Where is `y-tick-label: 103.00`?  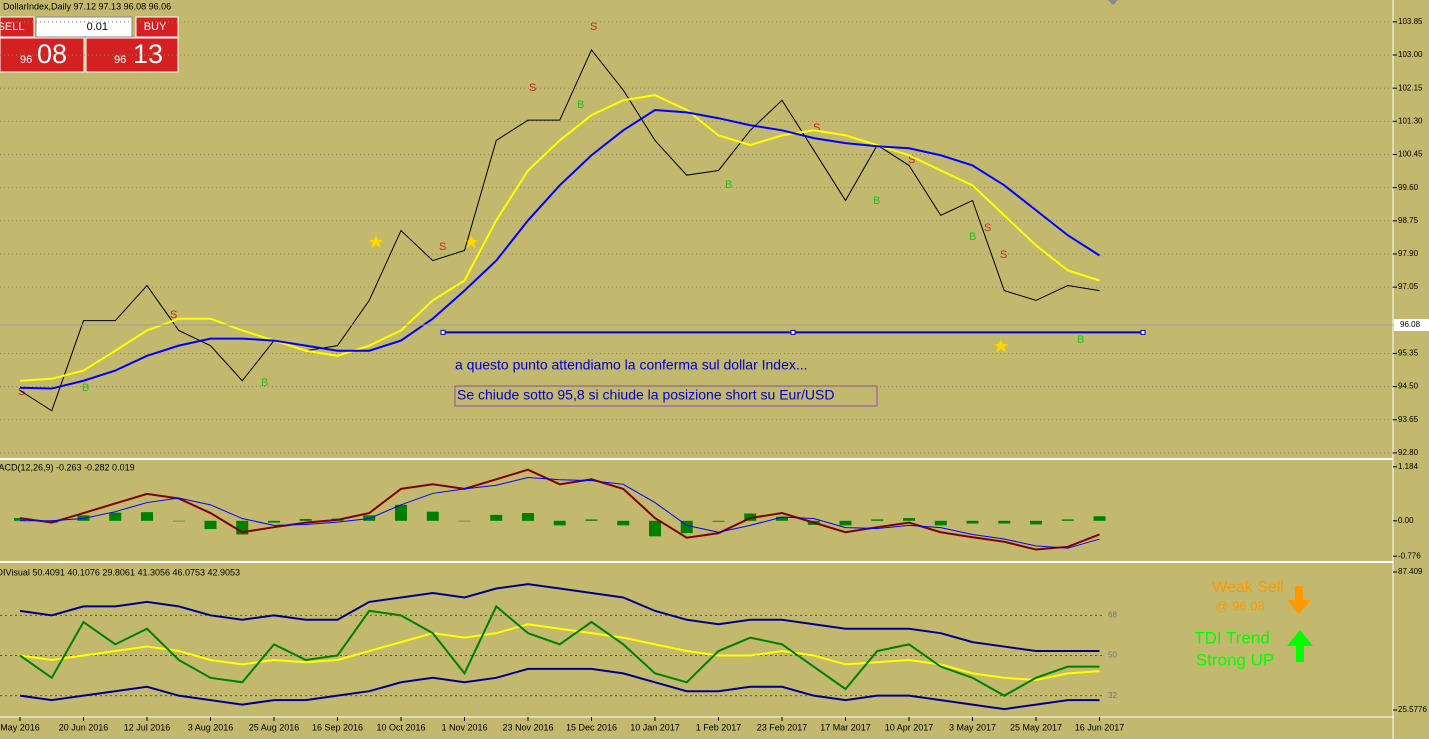 y-tick-label: 103.00 is located at coordinates (1410, 54).